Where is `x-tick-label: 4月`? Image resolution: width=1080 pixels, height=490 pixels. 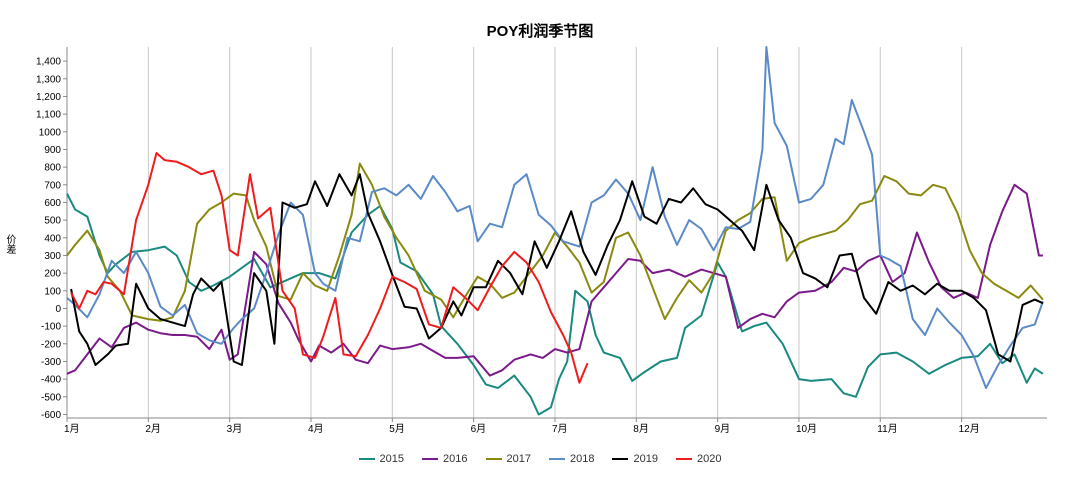 x-tick-label: 4月 is located at coordinates (316, 429).